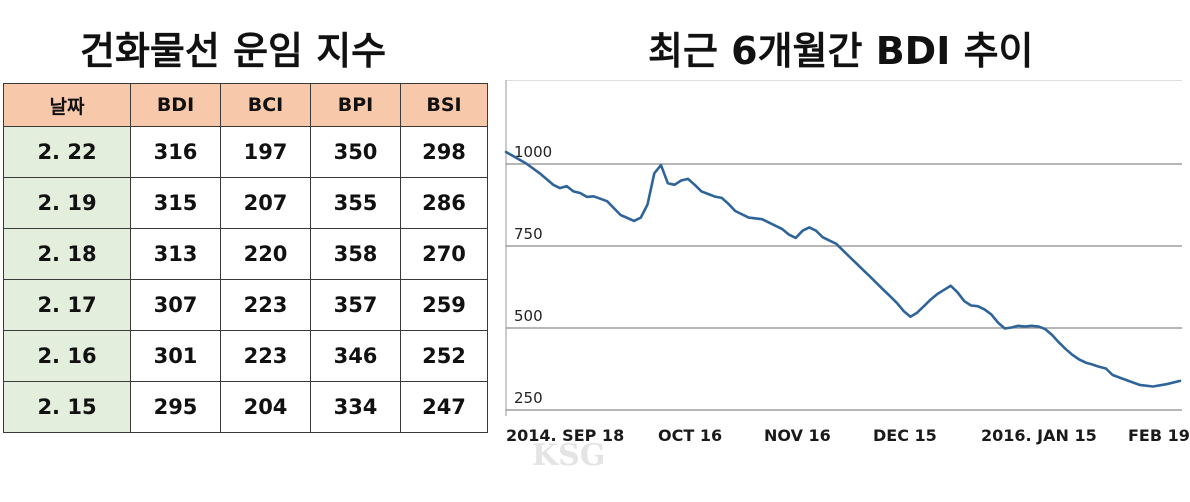 This screenshot has width=1190, height=502. What do you see at coordinates (690, 435) in the screenshot?
I see `x-tick-label: OCT 16` at bounding box center [690, 435].